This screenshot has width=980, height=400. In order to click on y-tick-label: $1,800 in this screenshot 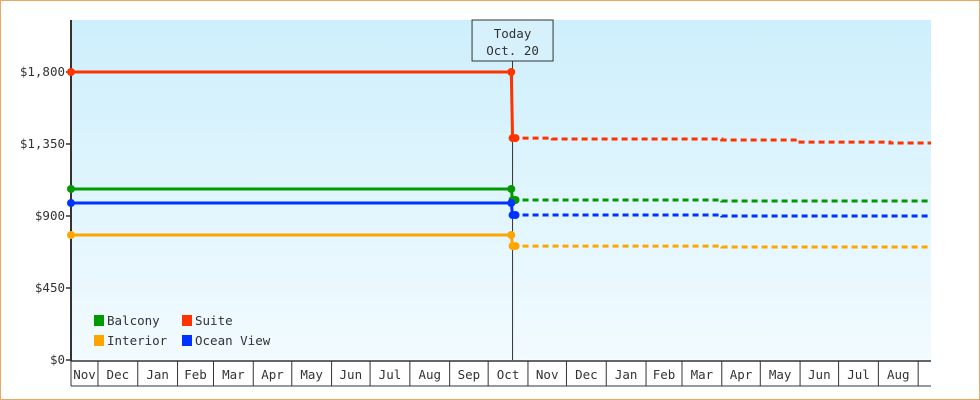, I will do `click(42, 71)`.